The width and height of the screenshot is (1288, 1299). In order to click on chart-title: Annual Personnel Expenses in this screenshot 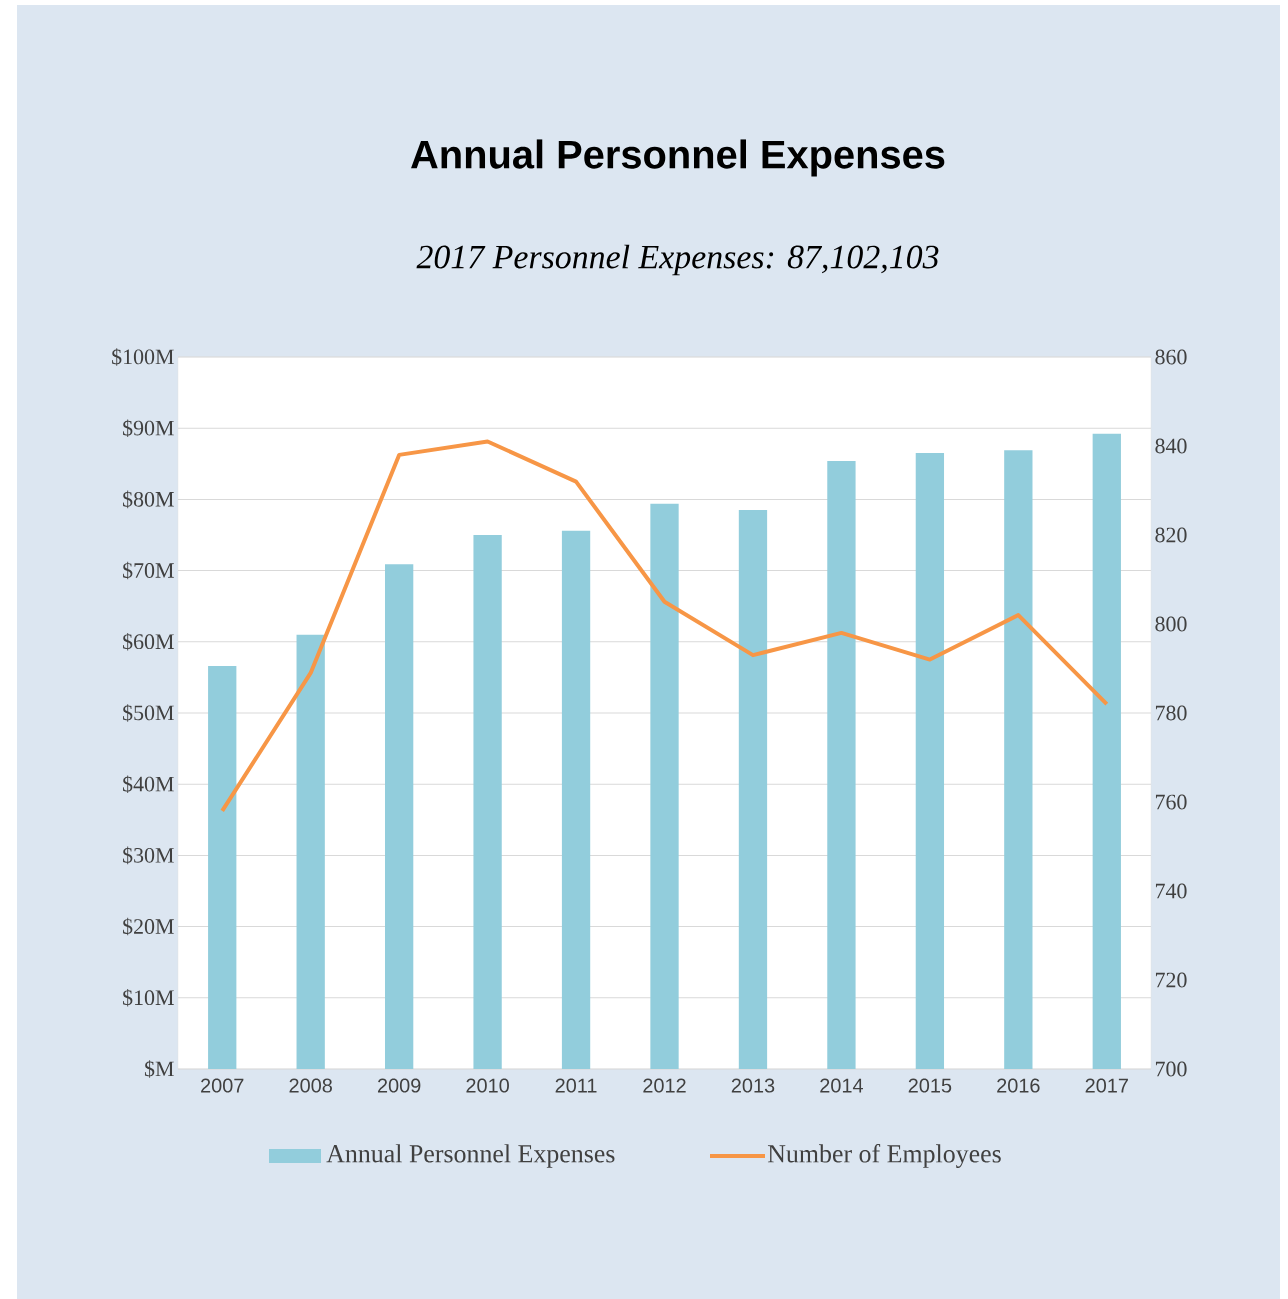, I will do `click(678, 158)`.